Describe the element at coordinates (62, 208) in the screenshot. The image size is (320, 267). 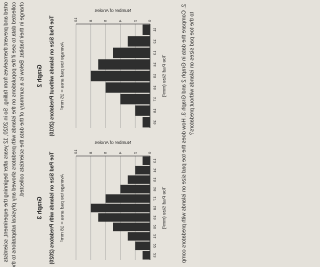
I see `chart-subtitle: Average toe pad area = 18 mm²` at that location.